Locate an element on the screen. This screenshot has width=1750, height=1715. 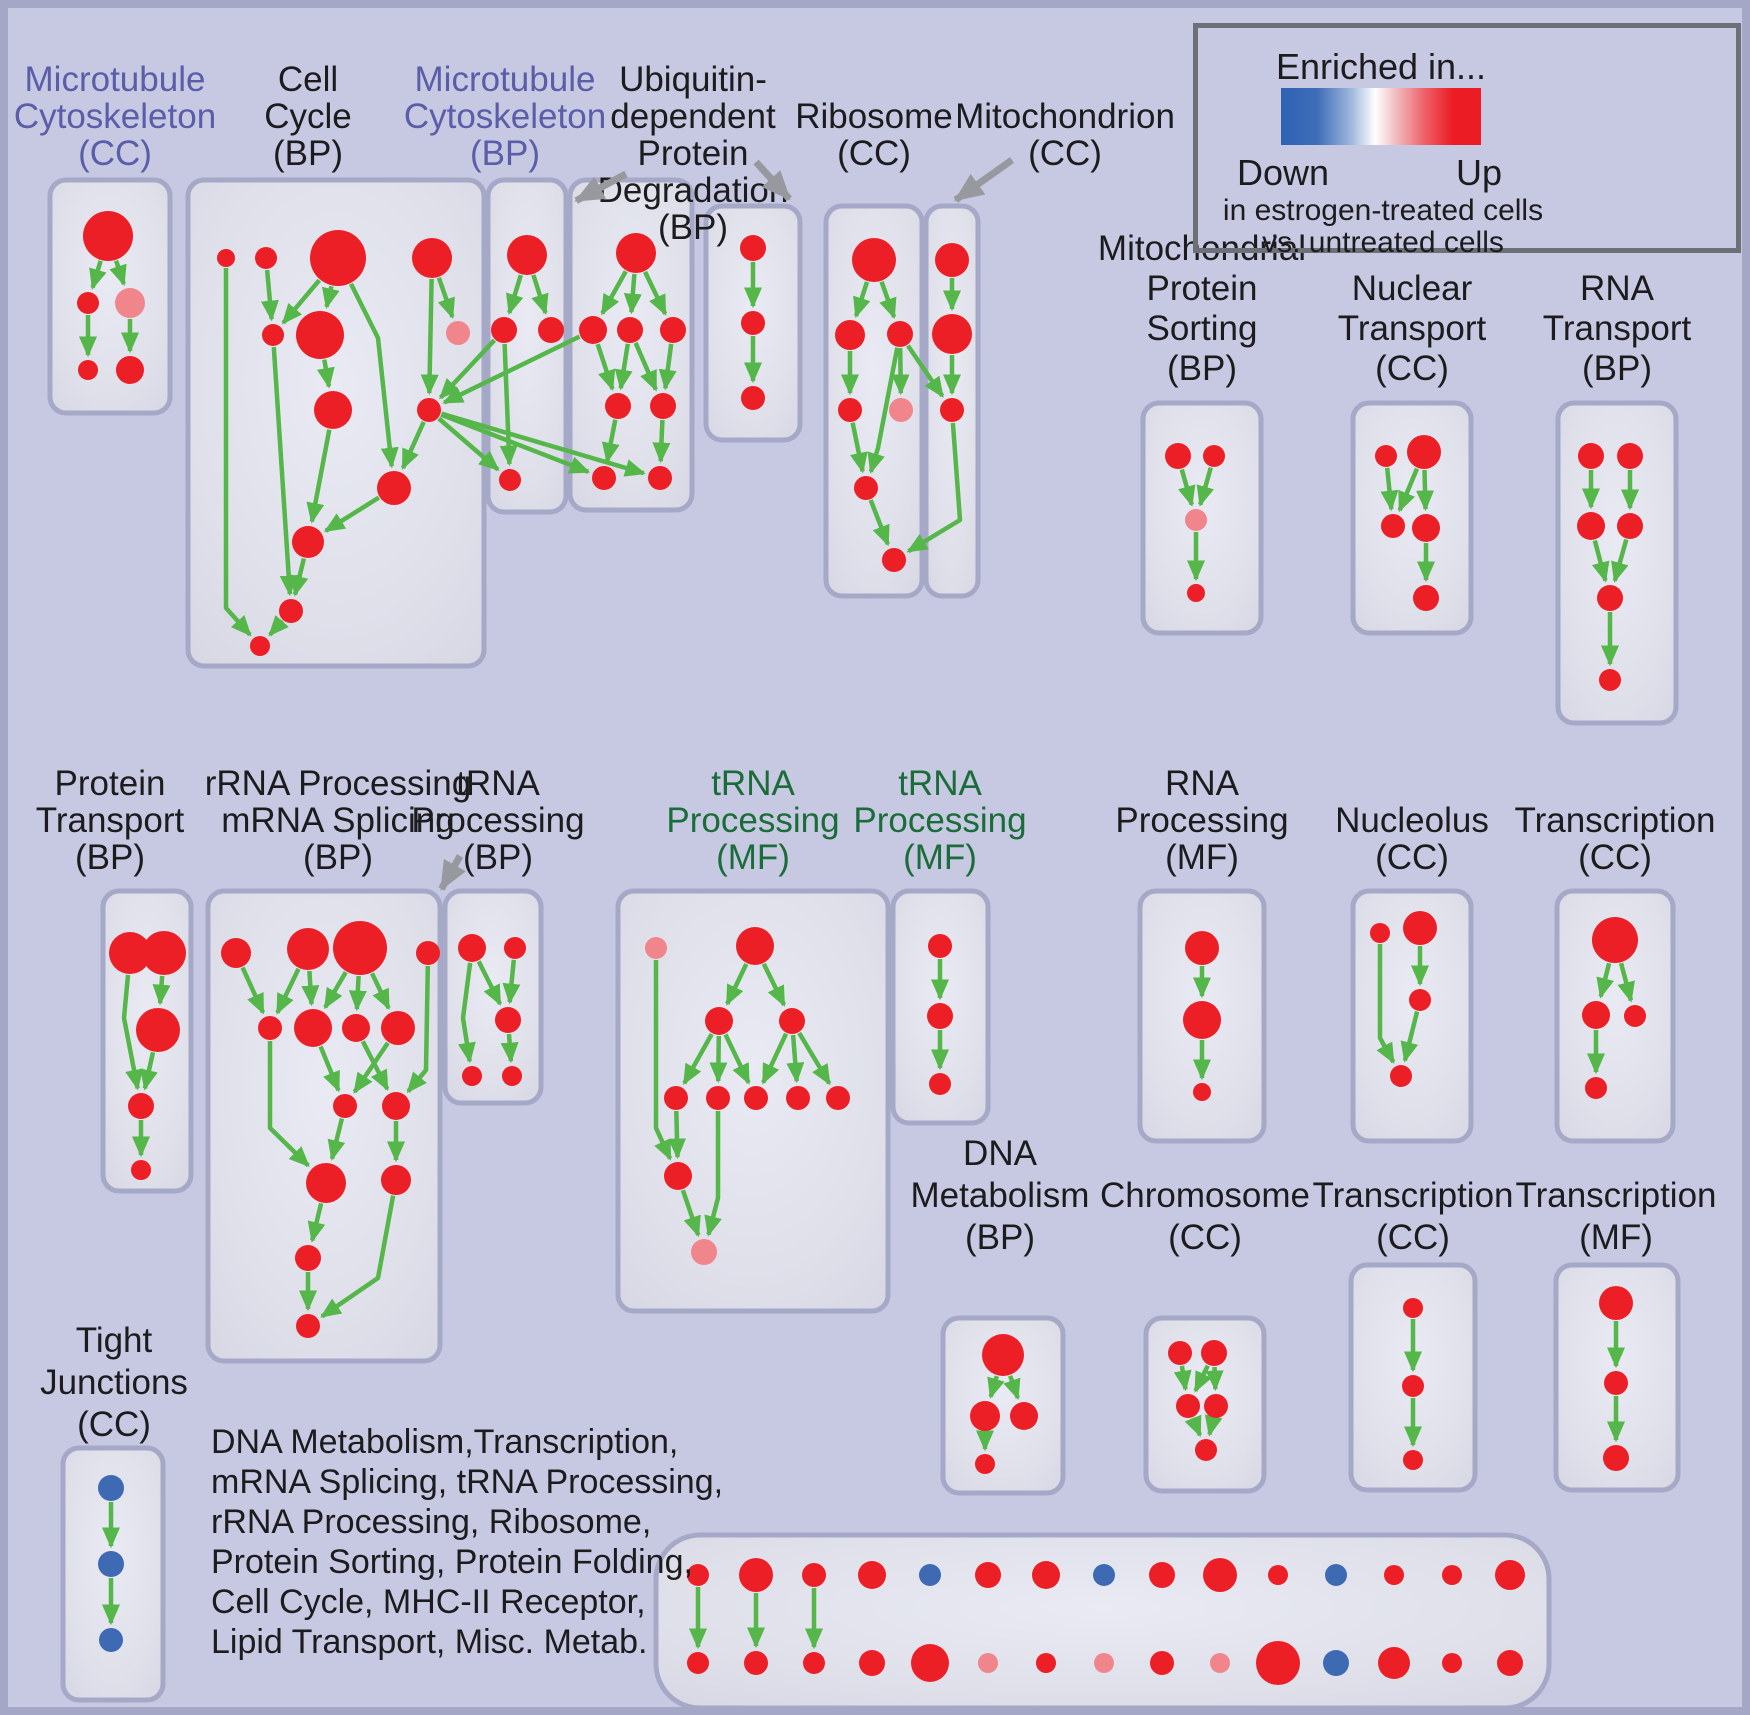
cluster-label-ubiquitin-degradation-a: (BP) is located at coordinates (693, 227).